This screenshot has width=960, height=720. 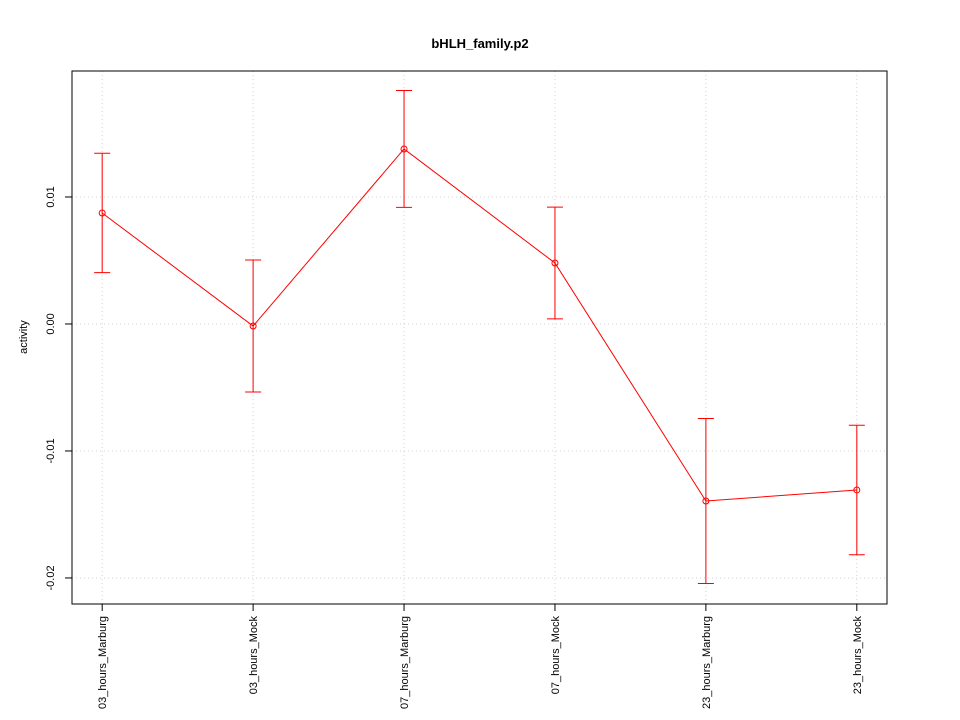 What do you see at coordinates (24, 337) in the screenshot?
I see `y-axis-label: activity` at bounding box center [24, 337].